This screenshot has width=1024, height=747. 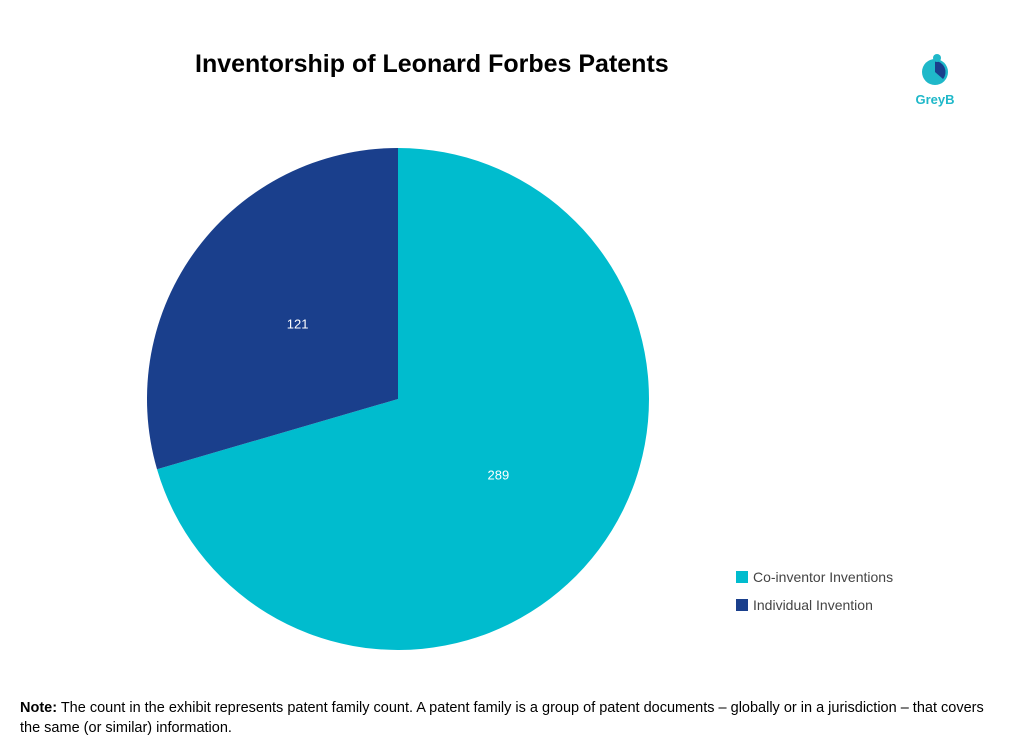 I want to click on legend-swatch-co-inventor, so click(x=742, y=577).